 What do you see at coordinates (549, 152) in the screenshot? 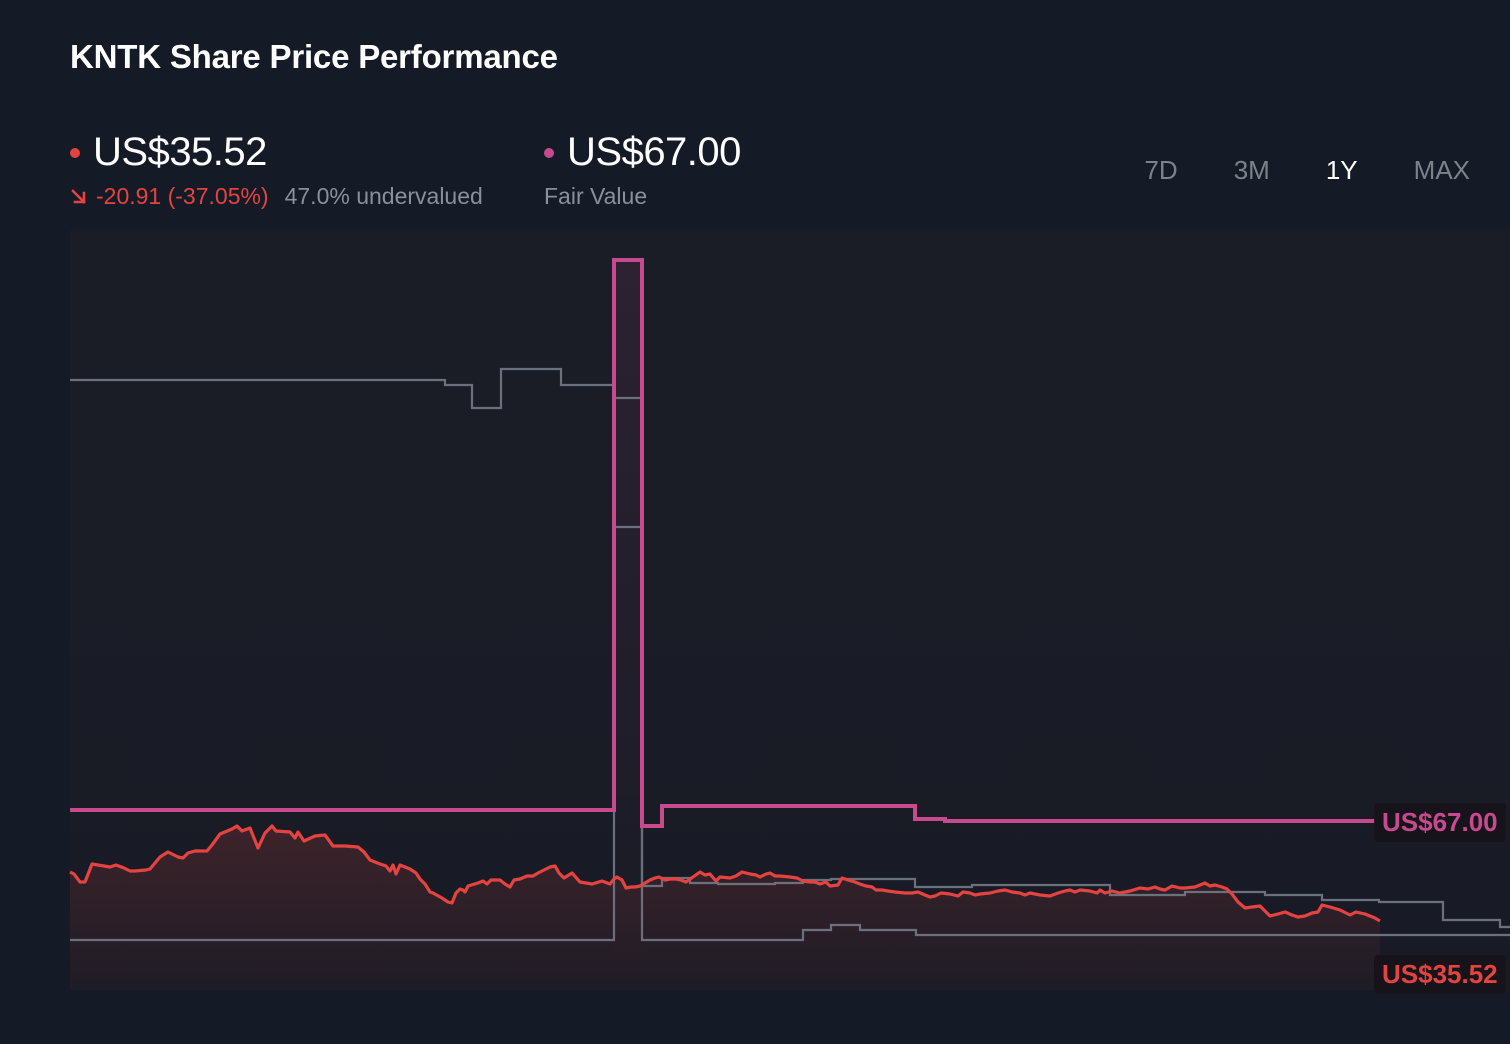
I see `fair-value-dot-icon` at bounding box center [549, 152].